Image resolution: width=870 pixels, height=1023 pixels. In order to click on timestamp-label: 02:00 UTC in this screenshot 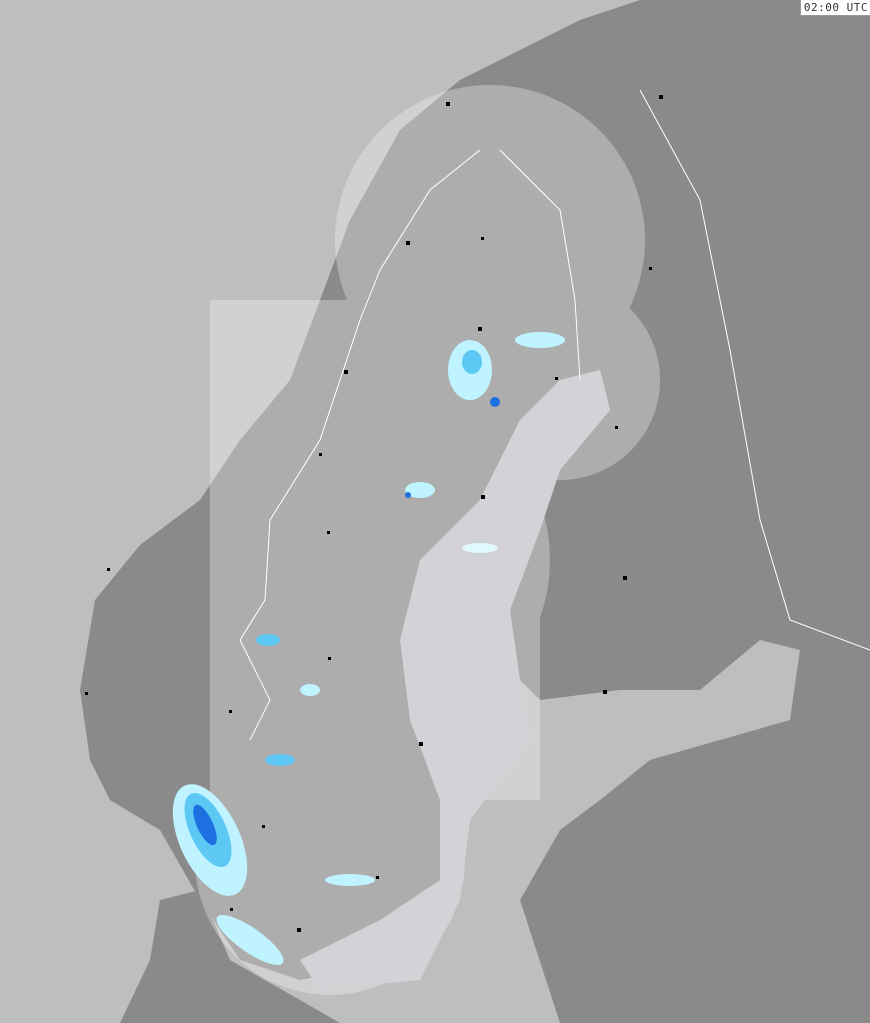, I will do `click(834, 8)`.